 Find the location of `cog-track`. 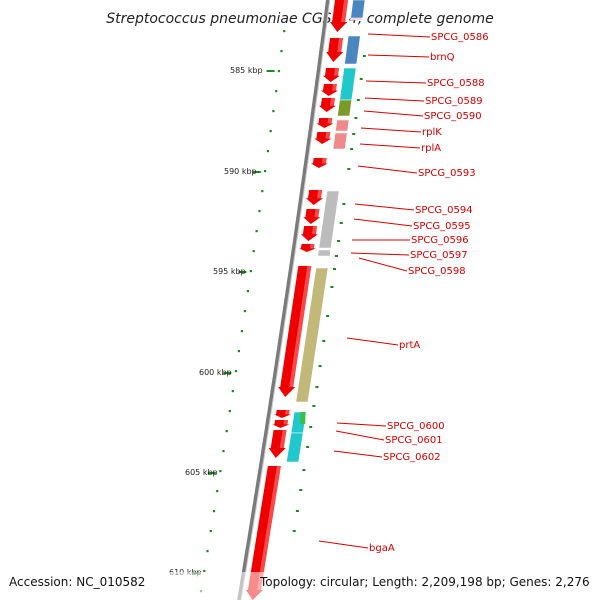

cog-track is located at coordinates (326, 231).